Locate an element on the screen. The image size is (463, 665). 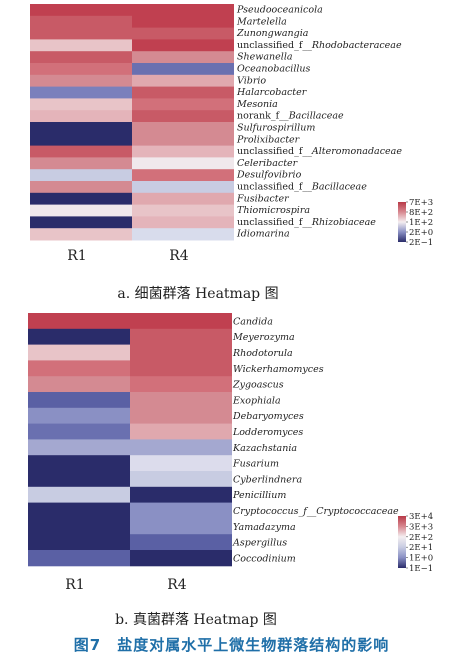
column-label: R4 is located at coordinates (179, 256).